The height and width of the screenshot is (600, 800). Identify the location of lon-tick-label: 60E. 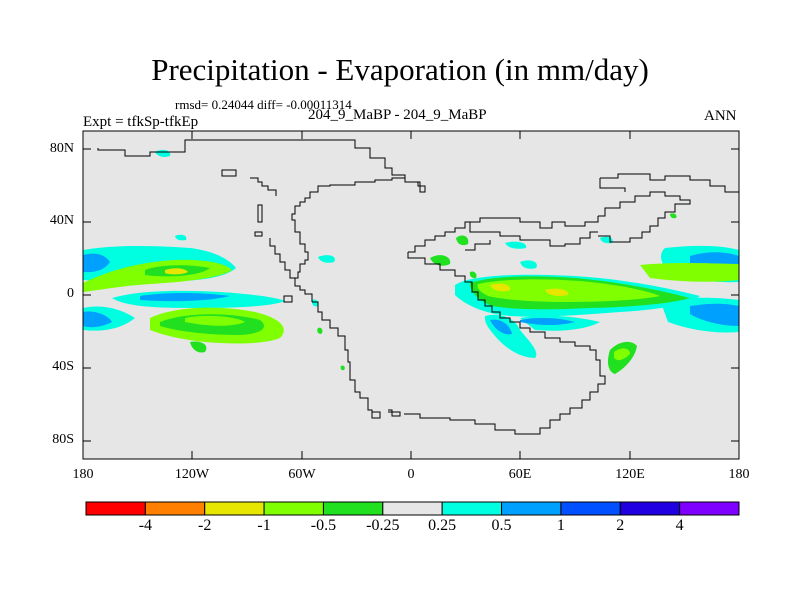
(520, 474).